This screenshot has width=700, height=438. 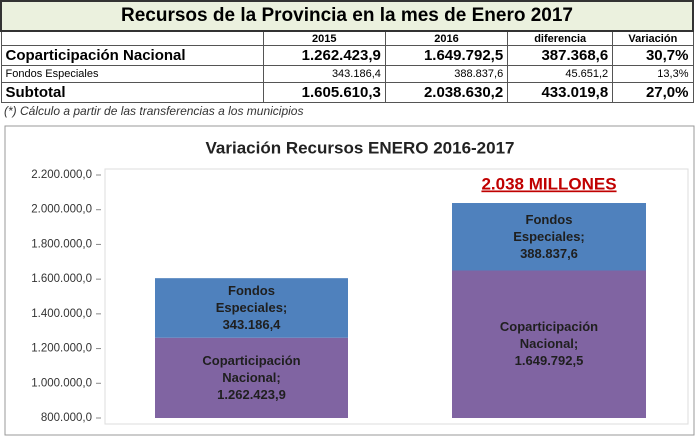 I want to click on data-label-value: 1.262.423,9, so click(x=251, y=394).